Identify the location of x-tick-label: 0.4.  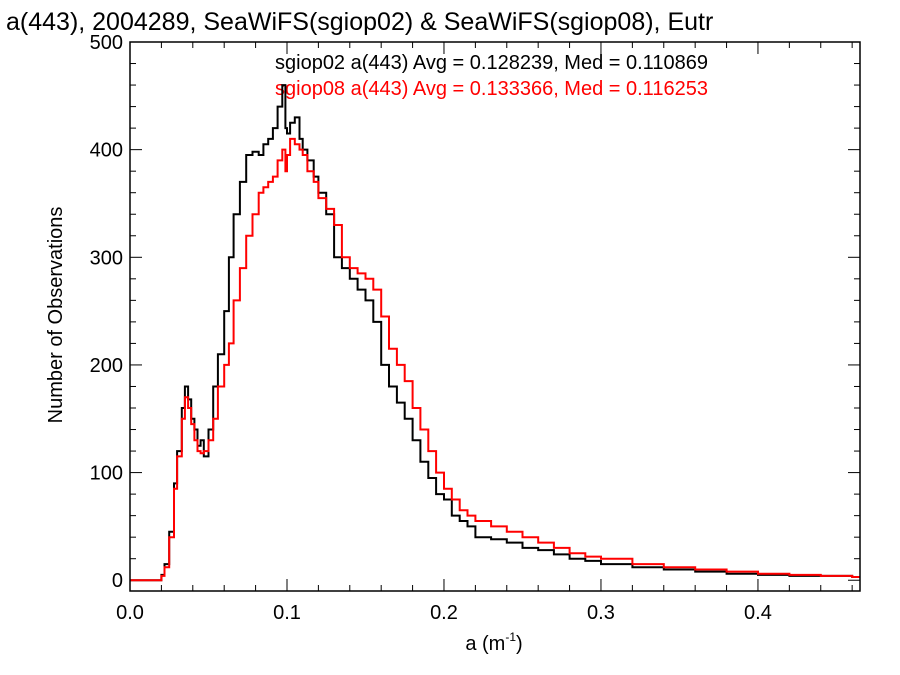
(758, 613).